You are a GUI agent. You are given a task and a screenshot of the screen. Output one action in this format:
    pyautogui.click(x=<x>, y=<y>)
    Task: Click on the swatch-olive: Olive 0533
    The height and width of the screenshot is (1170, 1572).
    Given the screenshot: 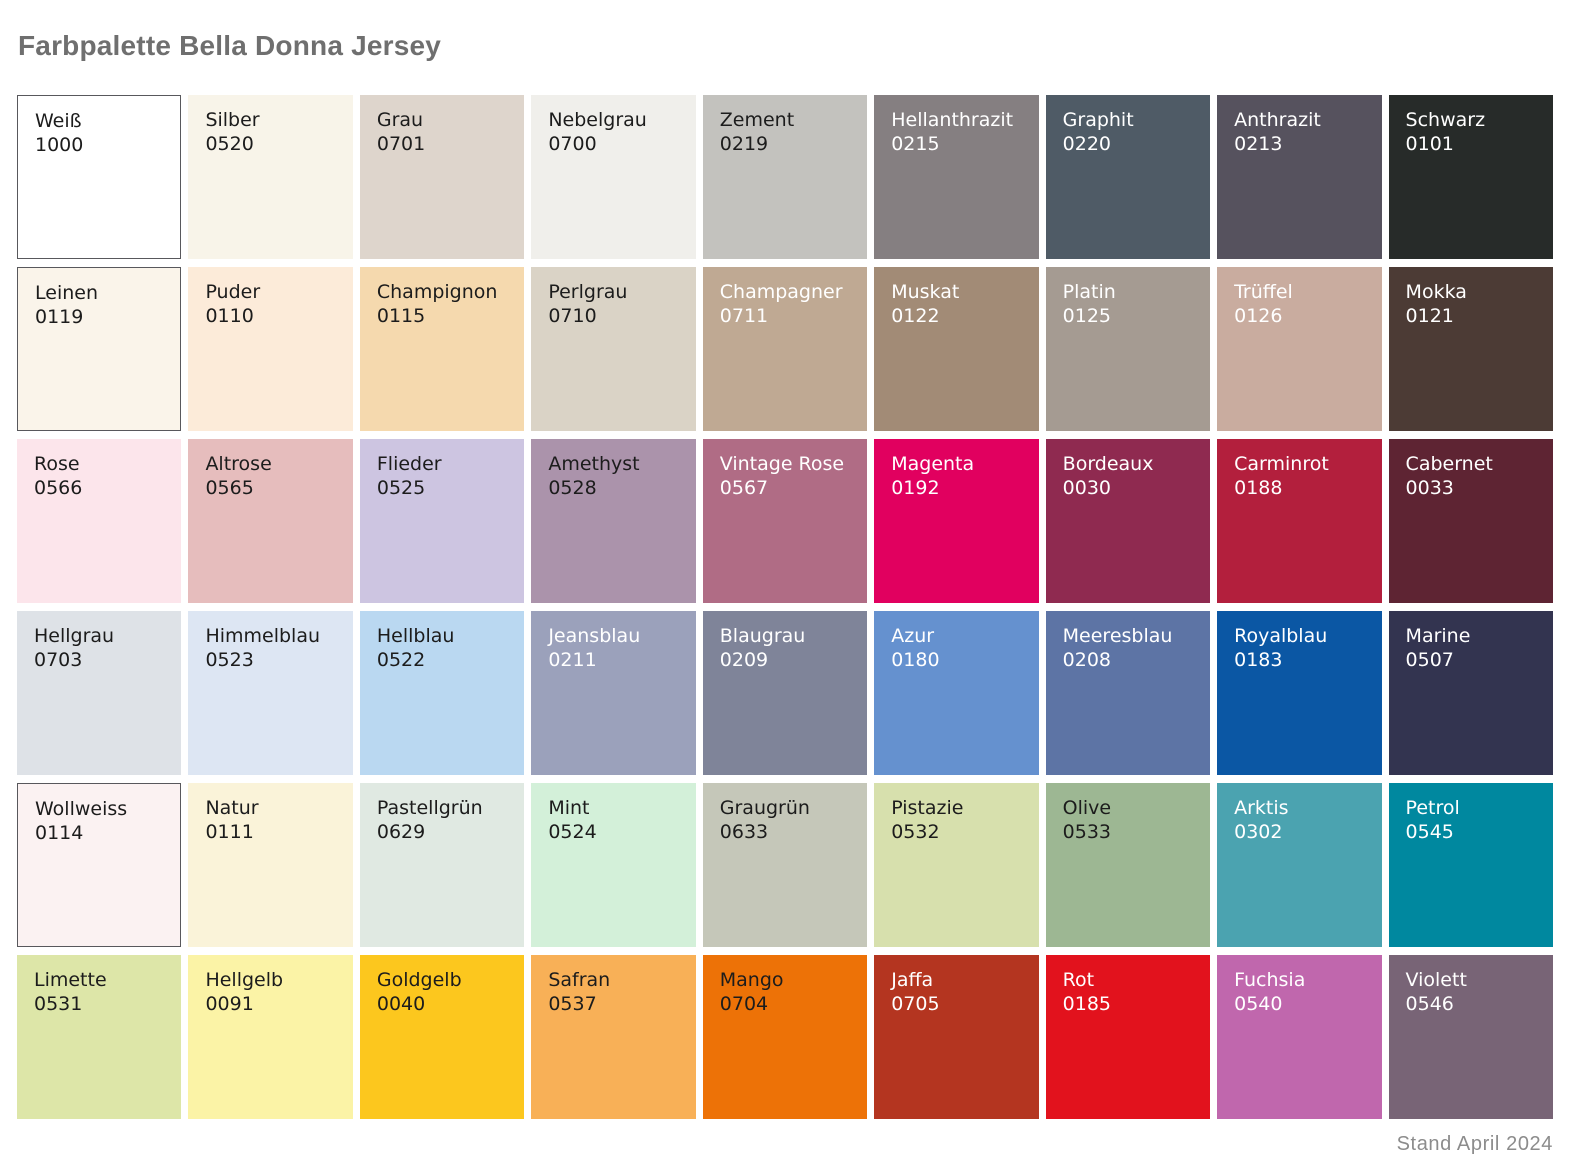 What is the action you would take?
    pyautogui.click(x=1128, y=865)
    